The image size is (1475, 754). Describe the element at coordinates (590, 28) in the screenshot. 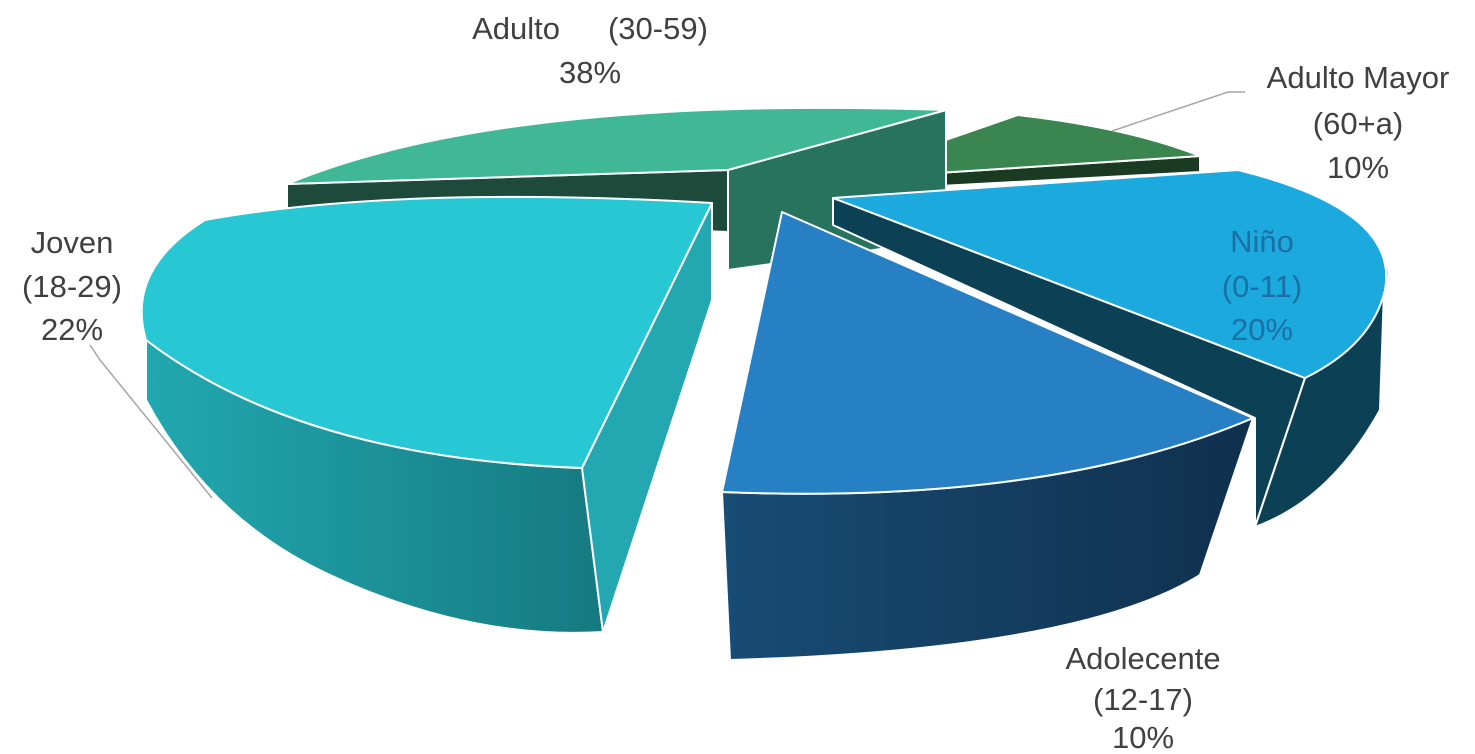

I see `label-adulto: Adulto (30-59)` at that location.